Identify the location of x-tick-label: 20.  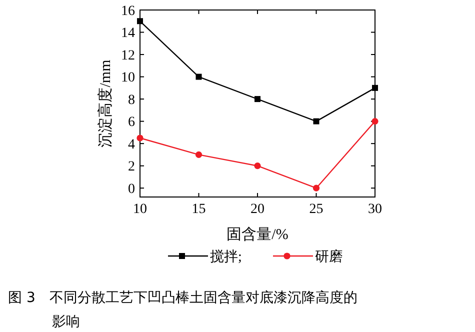
(257, 209).